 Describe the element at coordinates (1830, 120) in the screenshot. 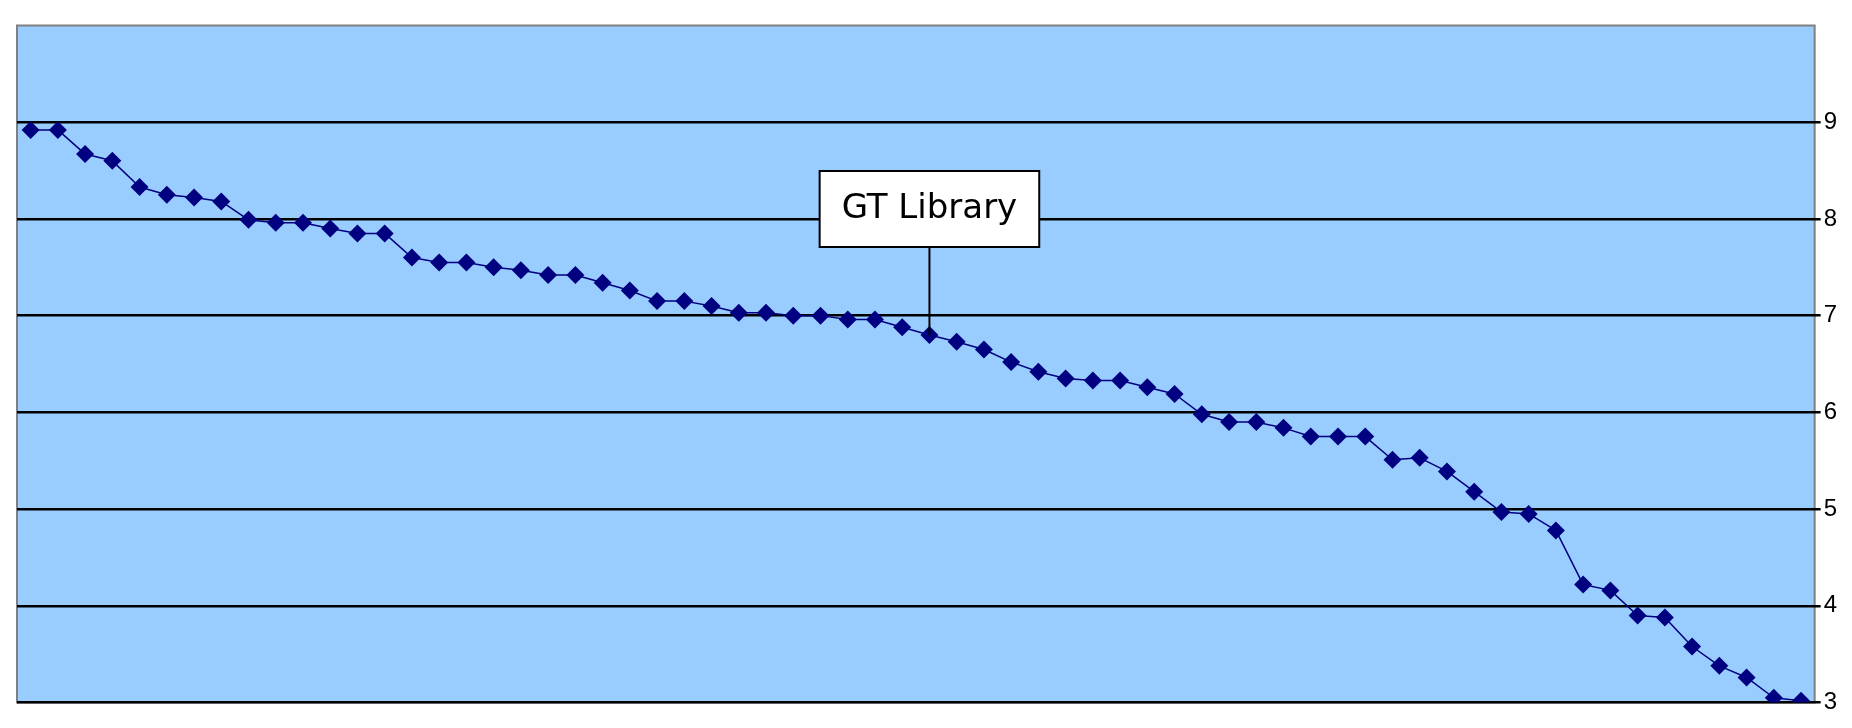

I see `y-tick-label: 9` at that location.